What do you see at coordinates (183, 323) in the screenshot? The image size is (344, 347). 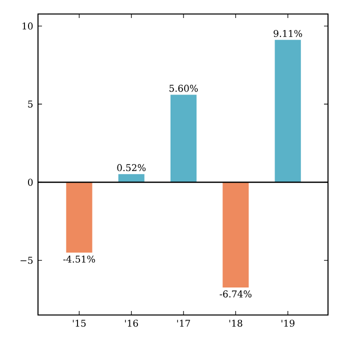 I see `x-tick-label: '17` at bounding box center [183, 323].